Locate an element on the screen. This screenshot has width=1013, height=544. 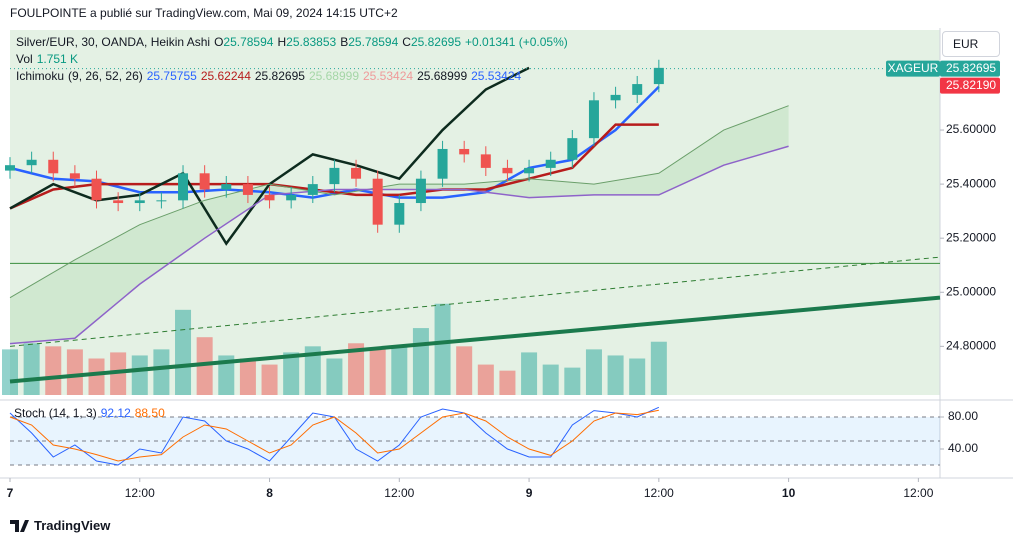
y-tick-label: 24.80000 is located at coordinates (971, 346).